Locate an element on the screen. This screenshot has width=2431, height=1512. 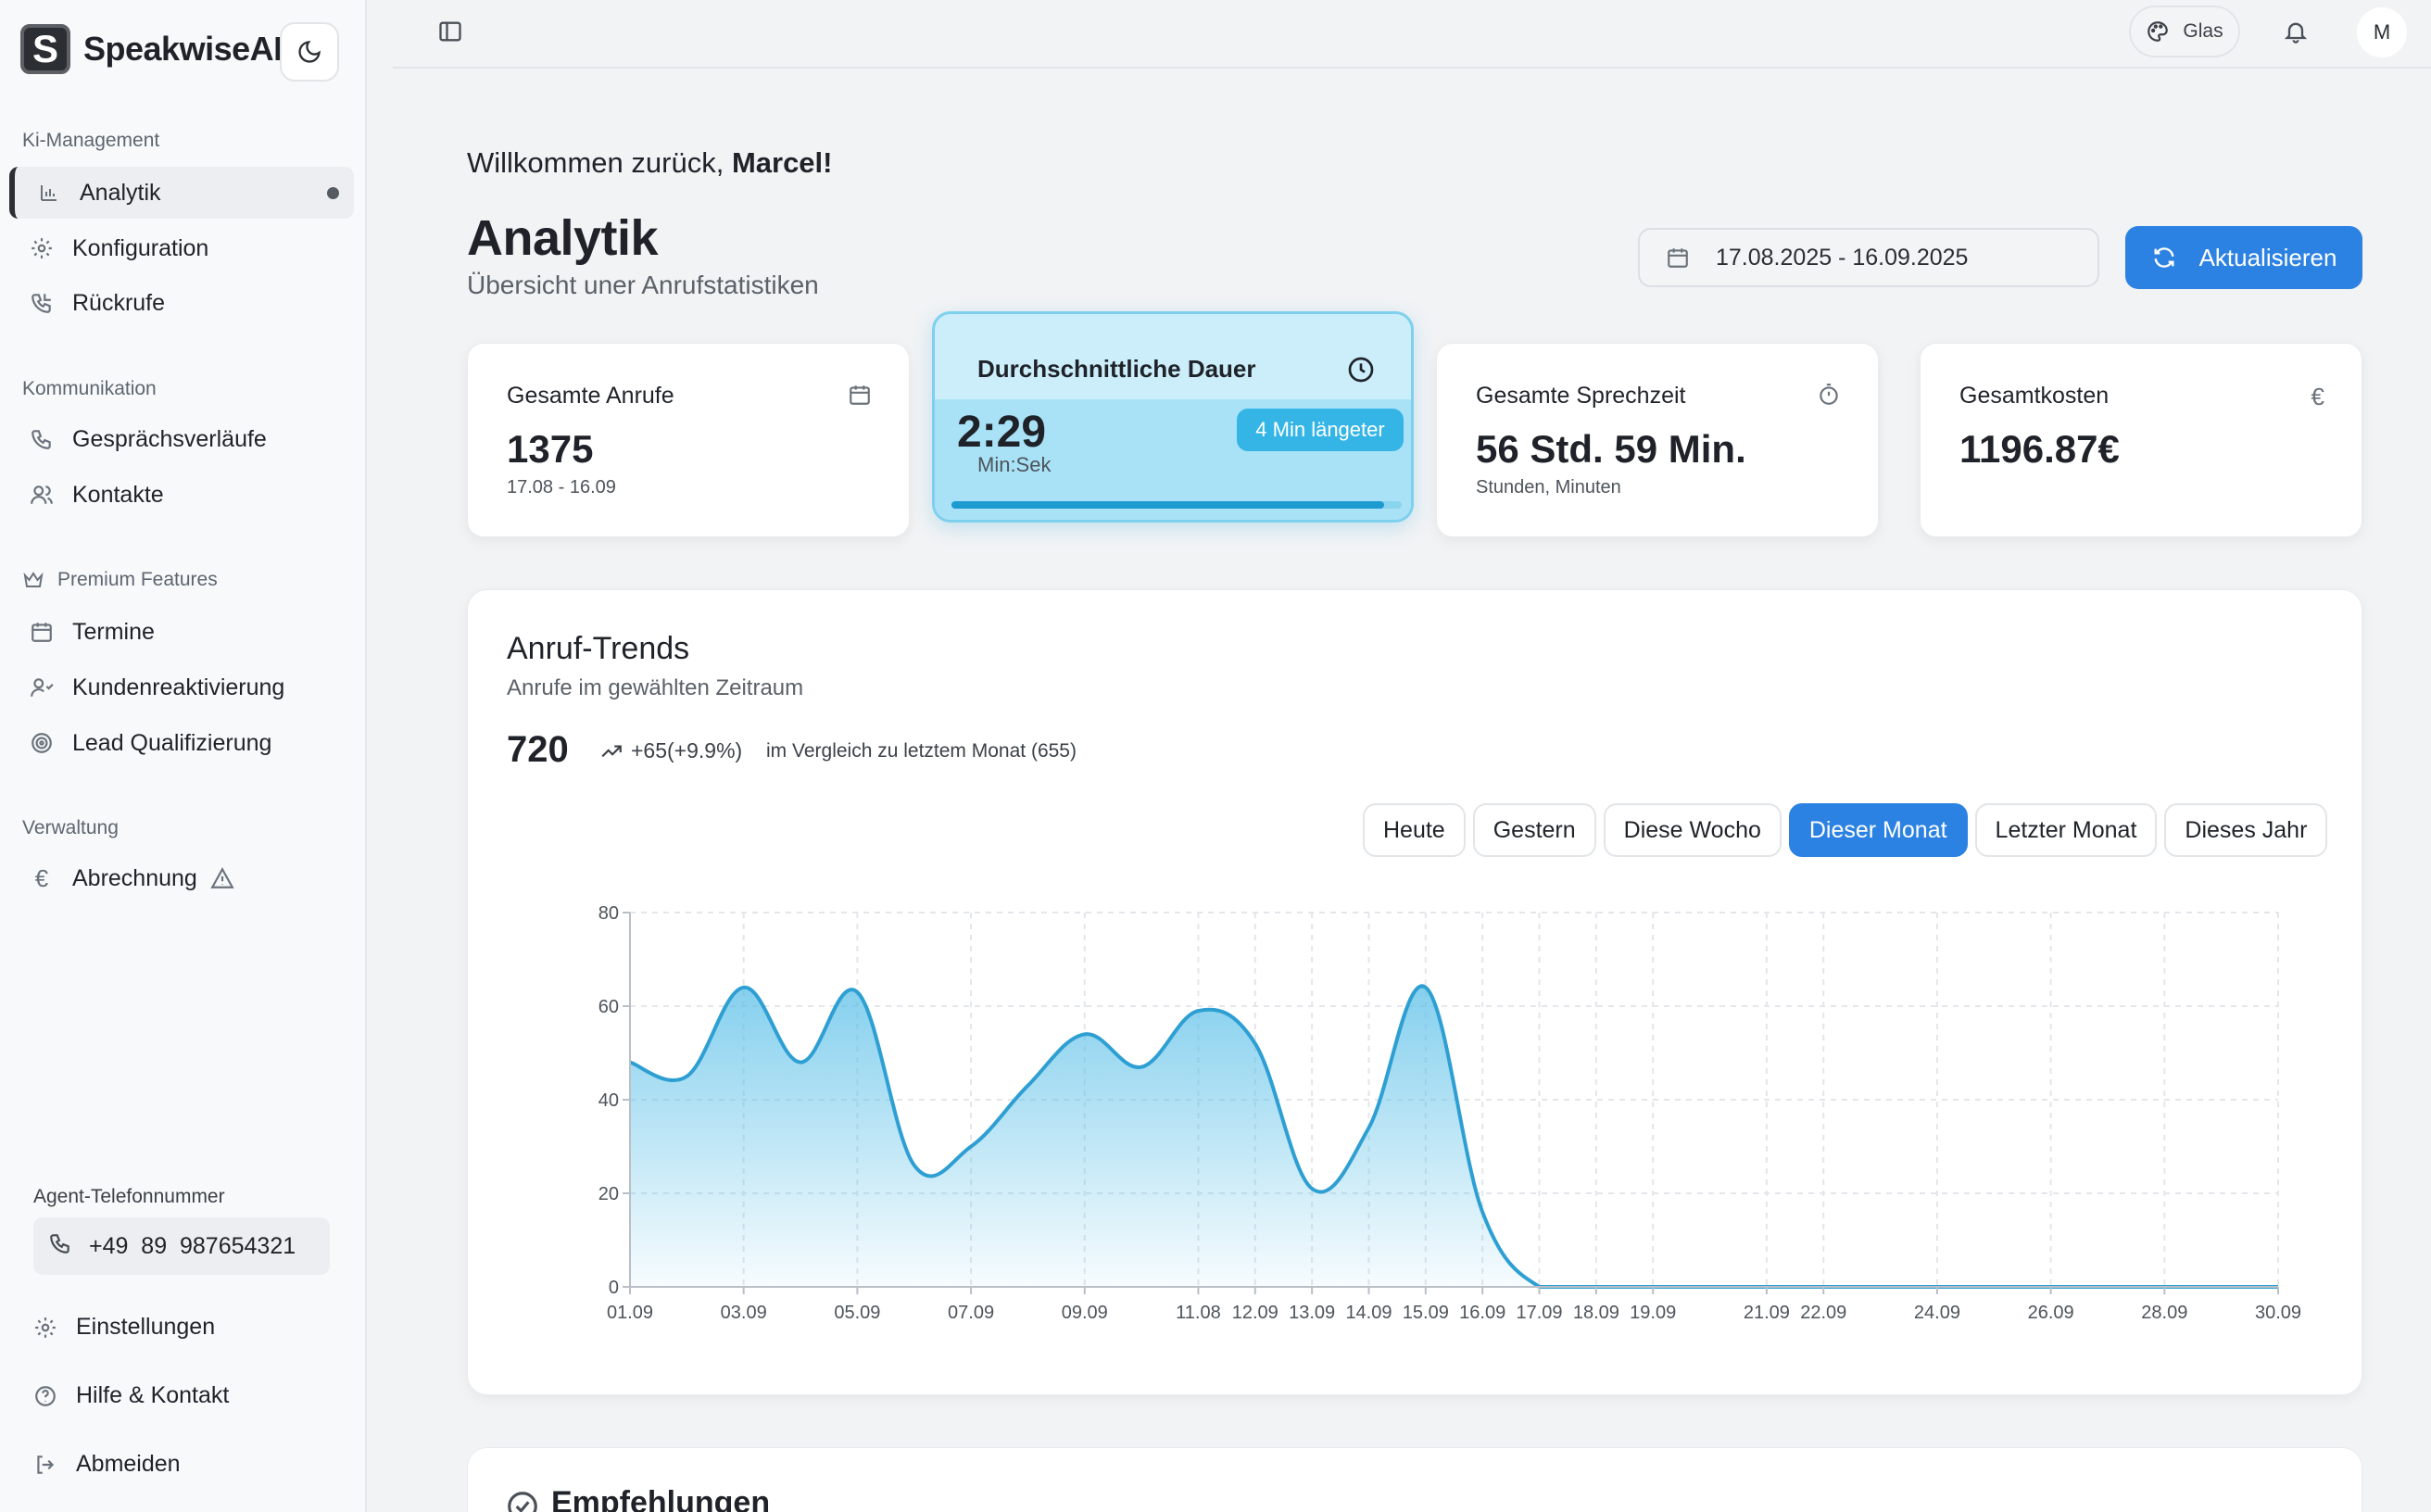
period-tab-dieses-jahr: Dieses Jahr is located at coordinates (2246, 830).